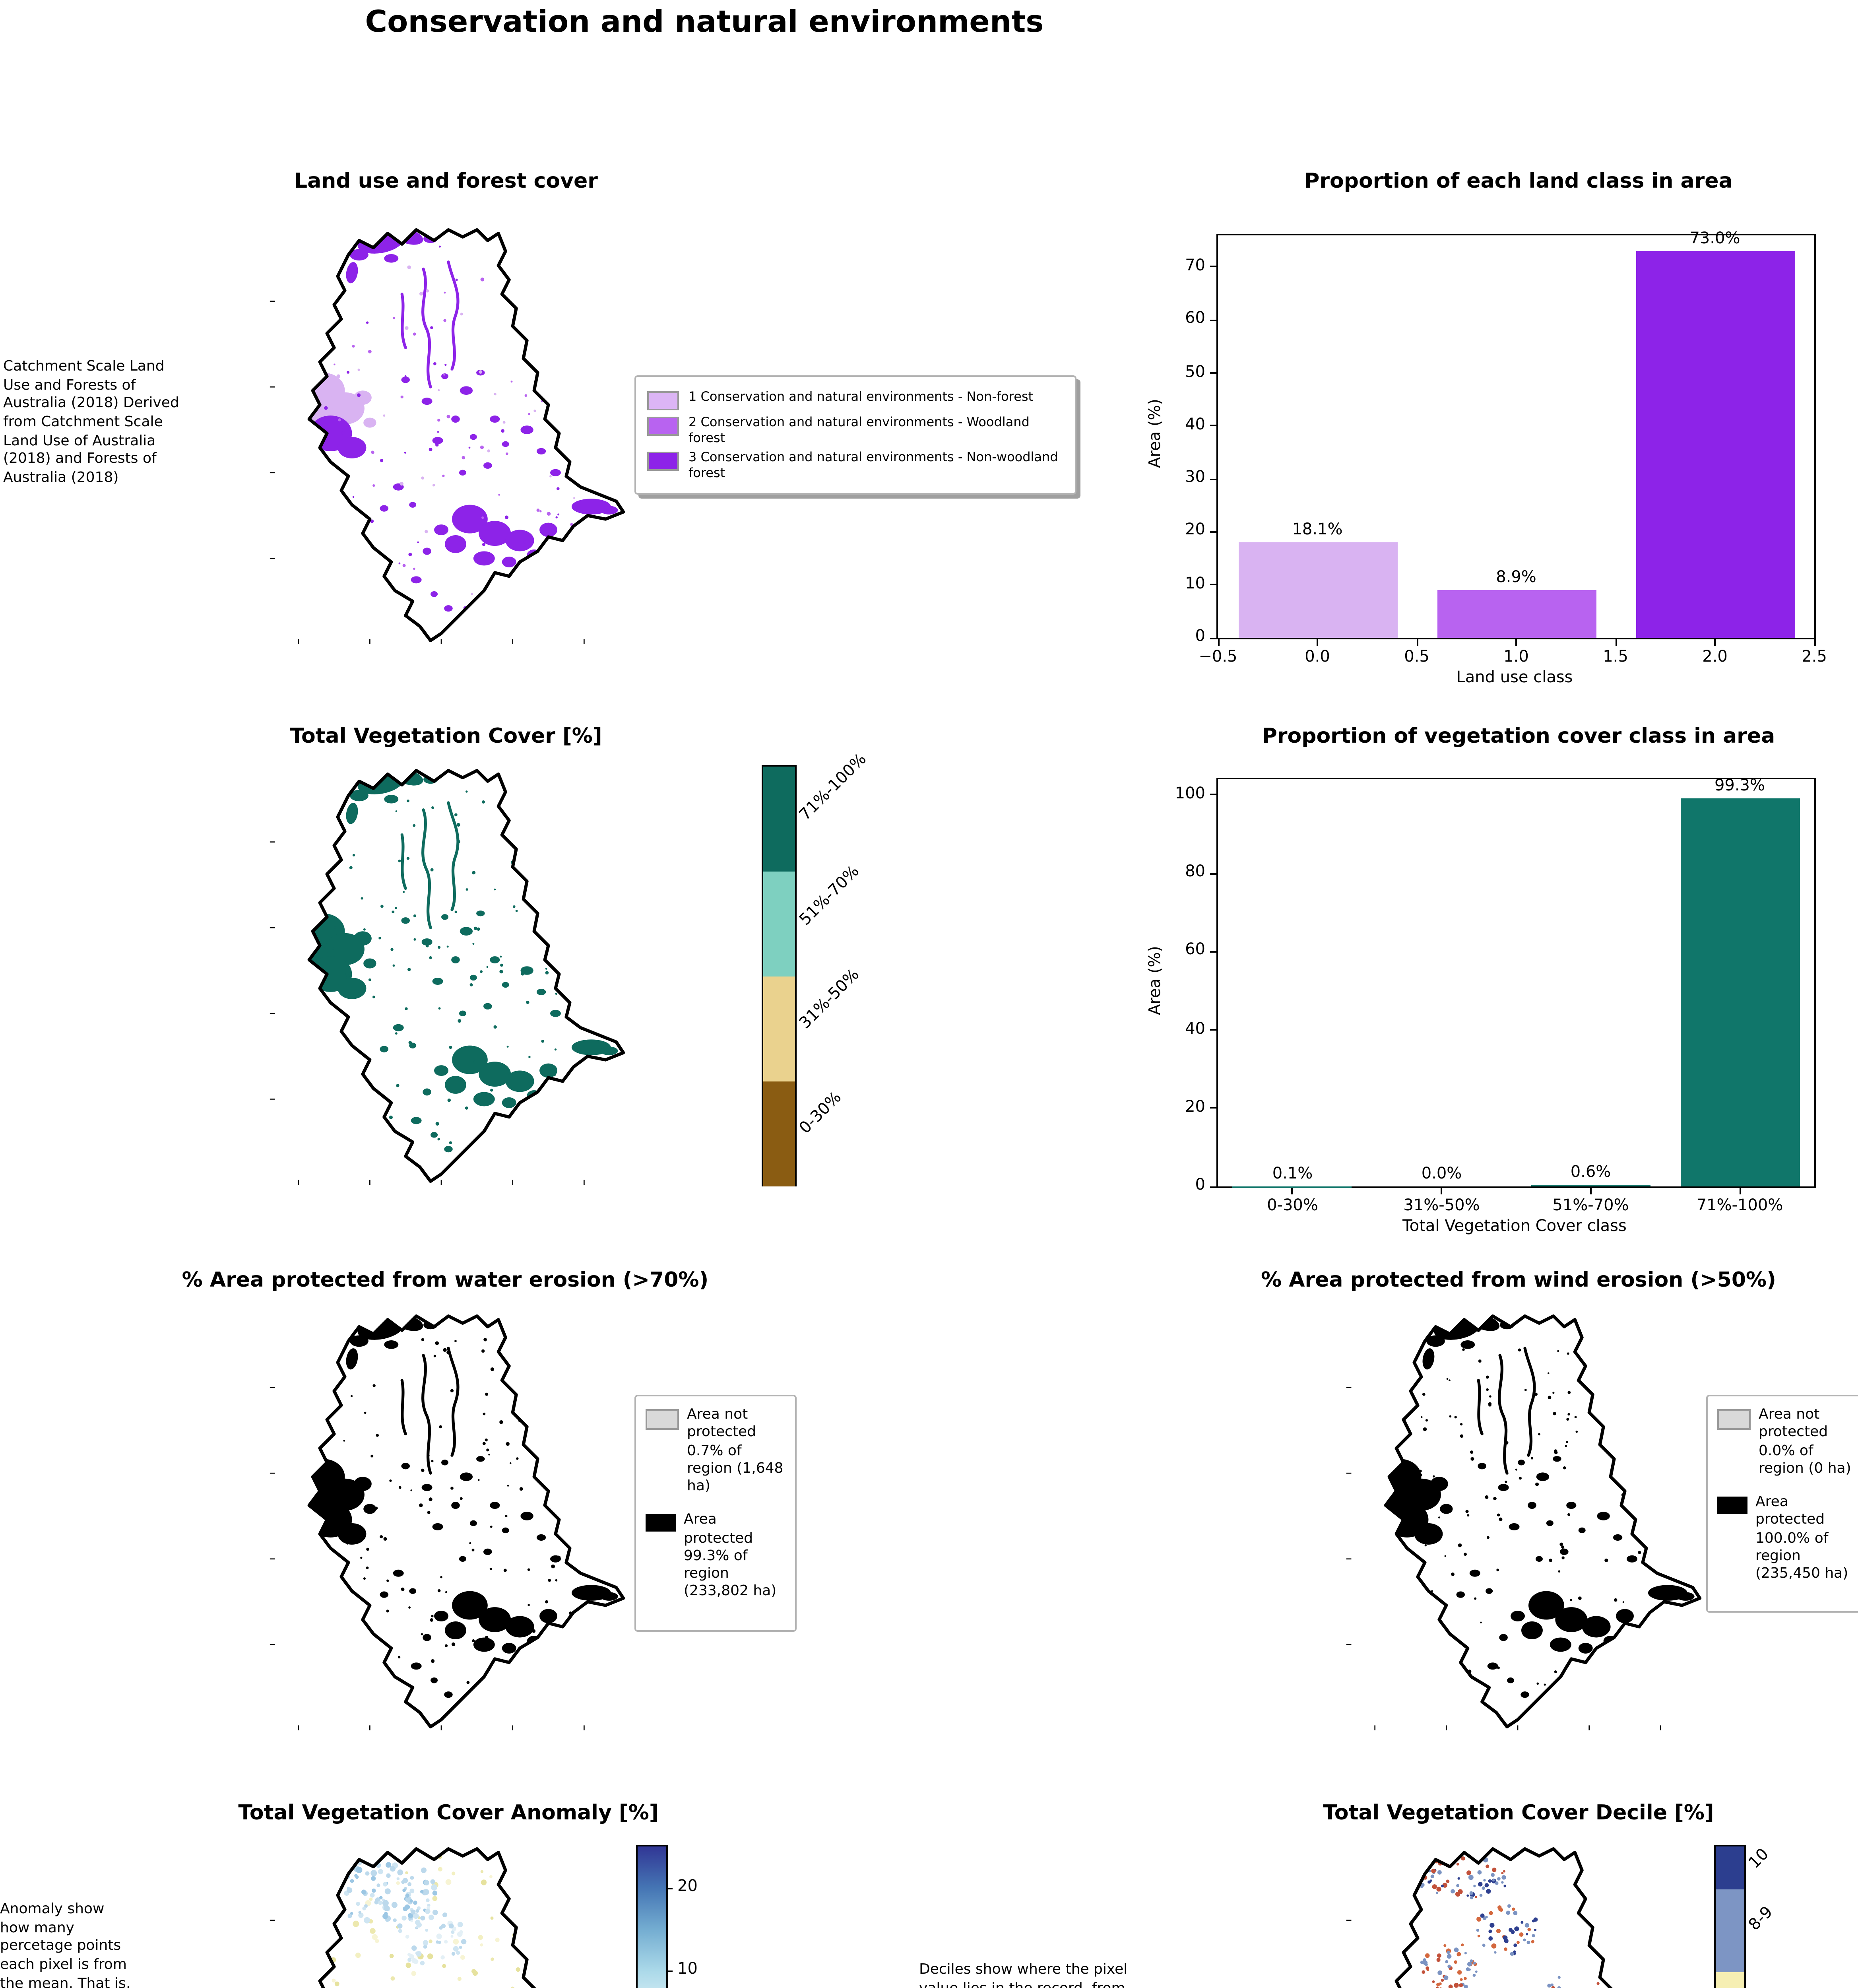 The image size is (1858, 1988). Describe the element at coordinates (1715, 657) in the screenshot. I see `x-tick-label: 2.0` at that location.